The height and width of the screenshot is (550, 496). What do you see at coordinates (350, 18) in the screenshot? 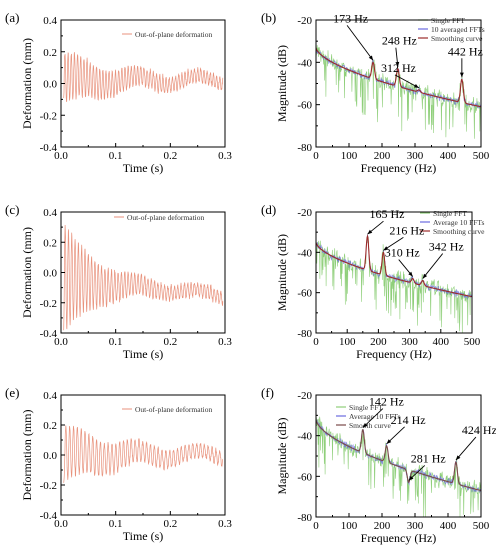
I see `peak-annotation-label: 173 Hz` at bounding box center [350, 18].